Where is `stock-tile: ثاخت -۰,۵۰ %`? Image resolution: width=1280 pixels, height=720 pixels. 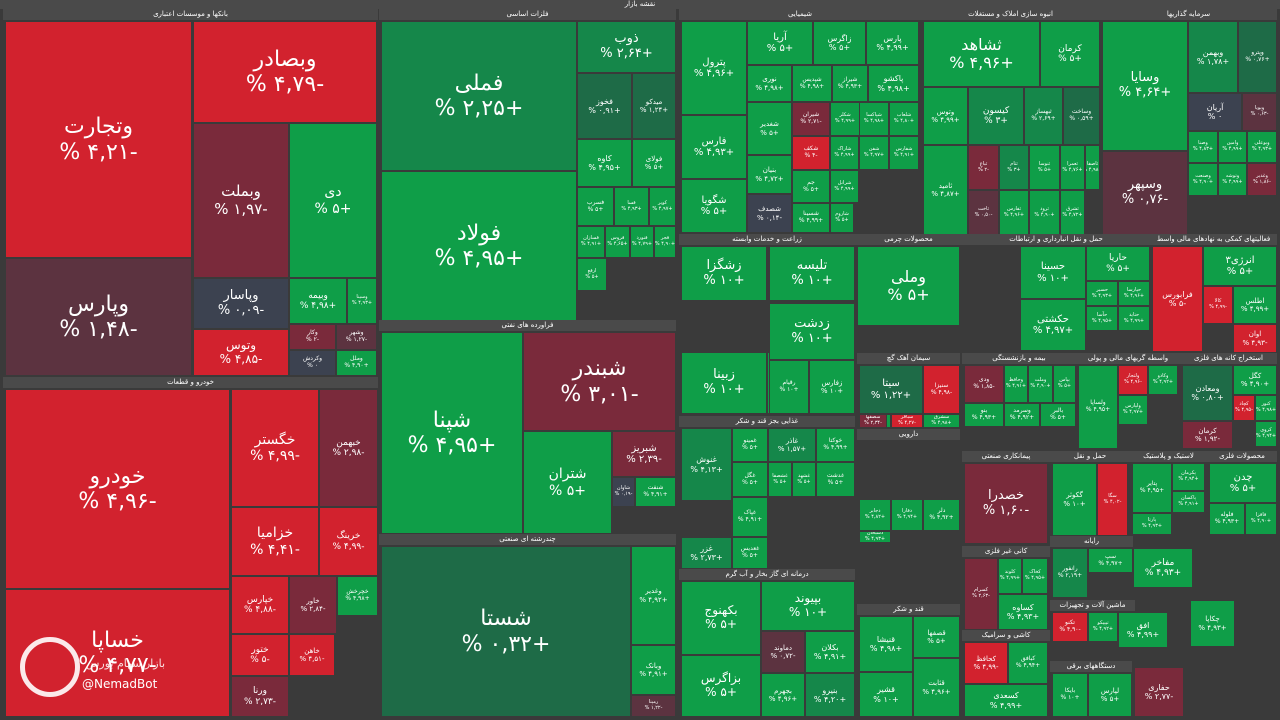 stock-tile: ثاخت -۰,۵۰ % is located at coordinates (983, 212).